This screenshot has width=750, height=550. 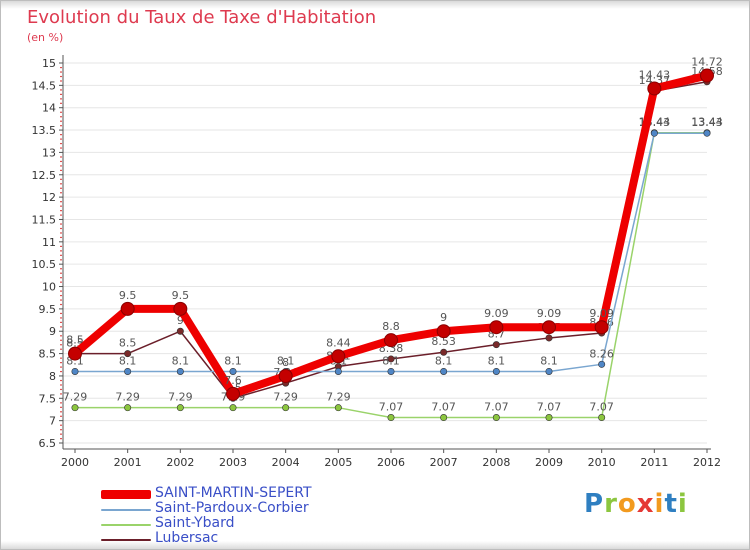 I want to click on x-tick-label: 2004, so click(x=286, y=462).